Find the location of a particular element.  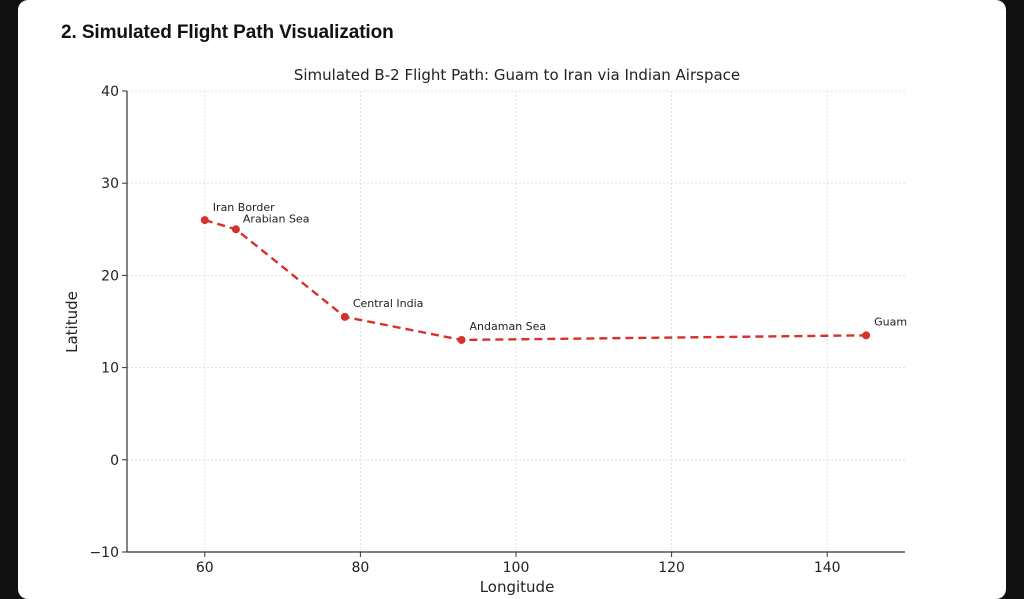

data-points is located at coordinates (535, 280).